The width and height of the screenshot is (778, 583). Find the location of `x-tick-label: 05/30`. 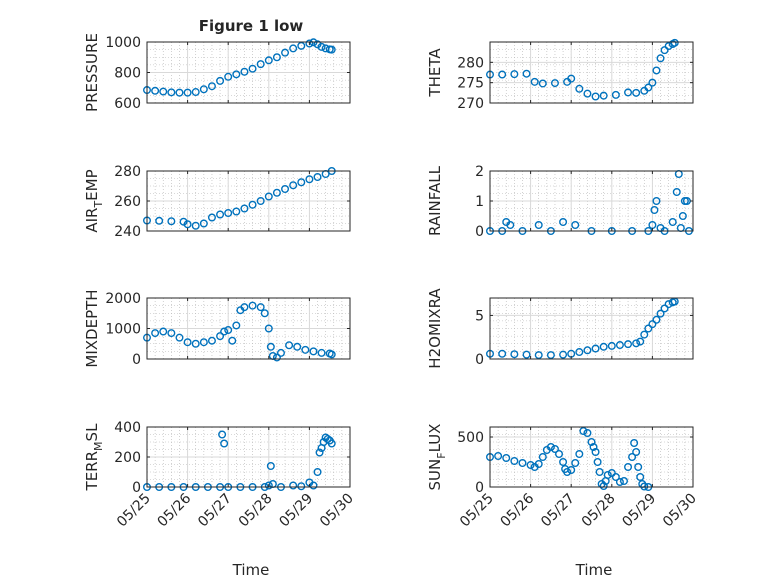

x-tick-label: 05/30 is located at coordinates (680, 511).